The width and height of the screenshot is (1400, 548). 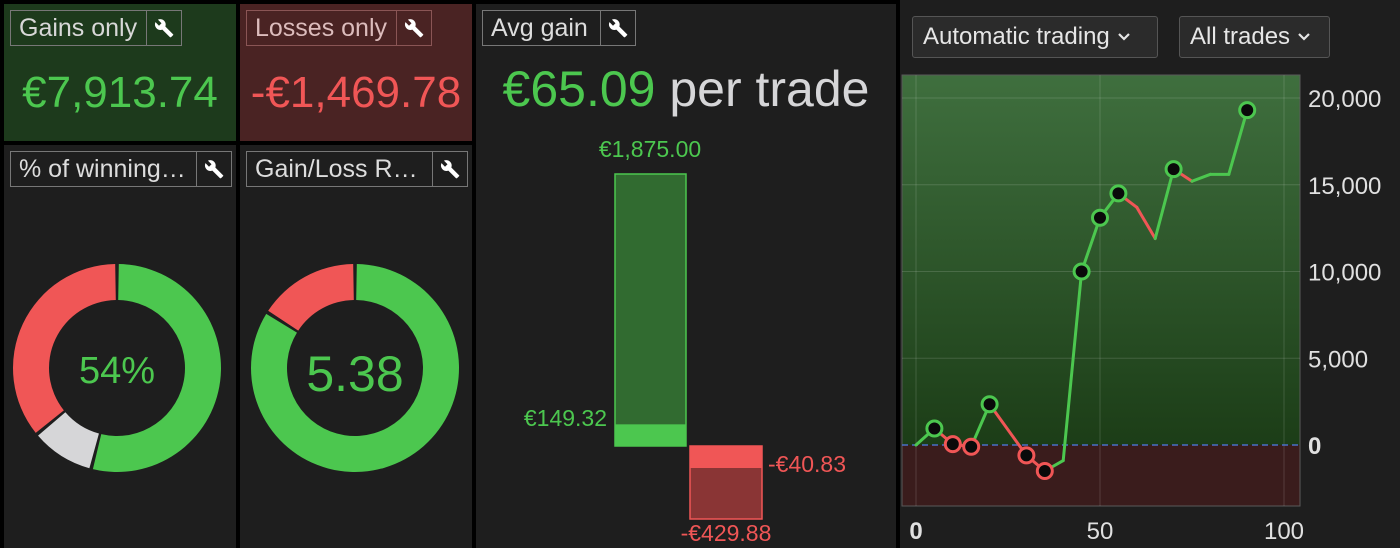 I want to click on avg-headline-value: €65.09, so click(x=579, y=89).